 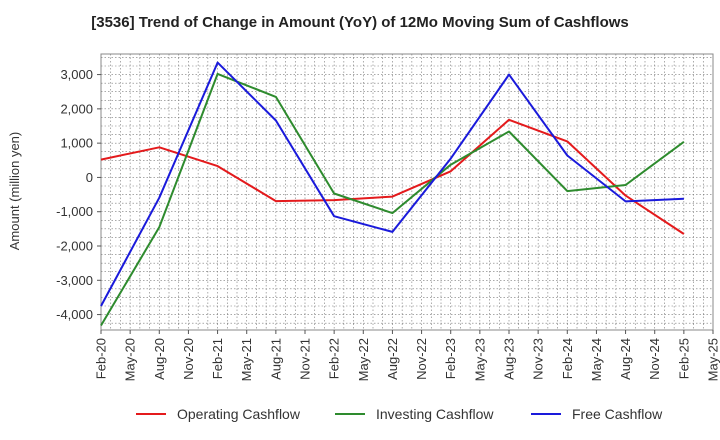 What do you see at coordinates (74, 314) in the screenshot?
I see `y-tick-label: -4,000` at bounding box center [74, 314].